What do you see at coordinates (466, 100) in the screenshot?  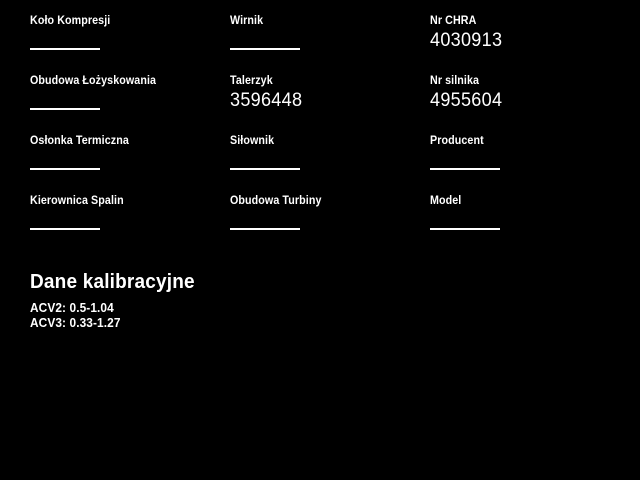 I see `field-value: 4955604` at bounding box center [466, 100].